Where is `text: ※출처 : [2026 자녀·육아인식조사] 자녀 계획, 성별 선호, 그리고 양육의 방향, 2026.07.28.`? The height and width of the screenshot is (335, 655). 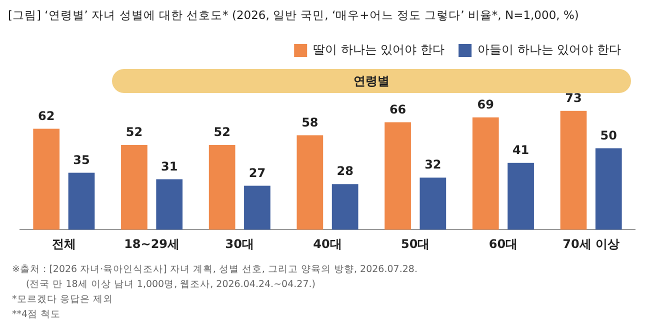 text: ※출처 : [2026 자녀·육아인식조사] 자녀 계획, 성별 선호, 그리고 양육의 방향, 2026.07.28. is located at coordinates (215, 270).